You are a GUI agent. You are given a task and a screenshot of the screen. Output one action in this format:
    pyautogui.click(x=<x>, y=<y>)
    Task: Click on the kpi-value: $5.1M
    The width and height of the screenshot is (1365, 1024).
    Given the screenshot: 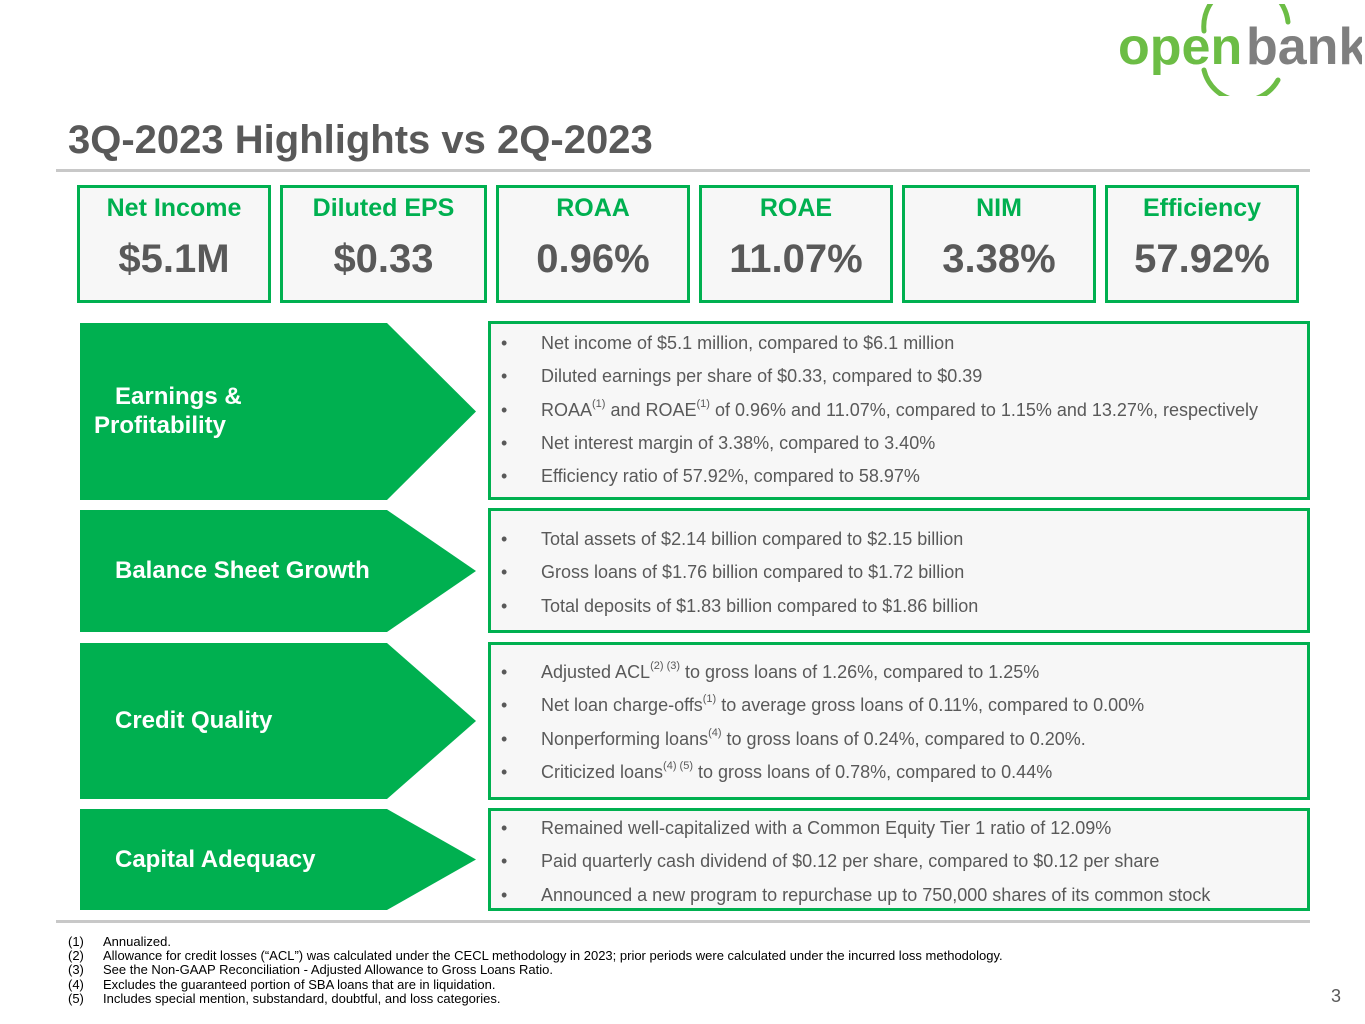 What is the action you would take?
    pyautogui.click(x=174, y=259)
    